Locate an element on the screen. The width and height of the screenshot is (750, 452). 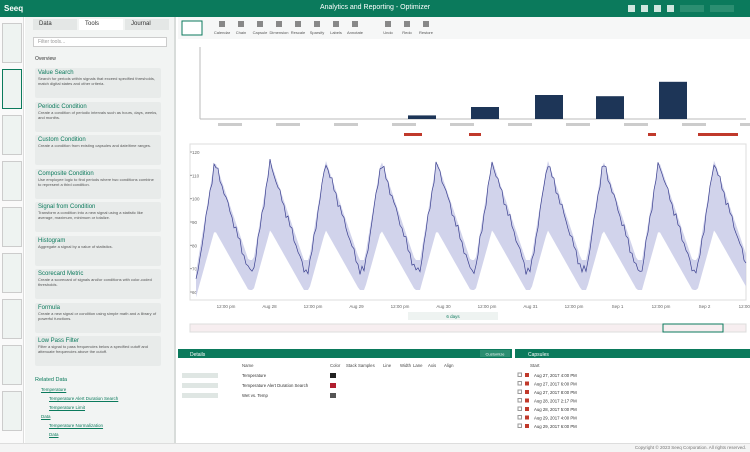
capsule-bar is located at coordinates (485, 113).